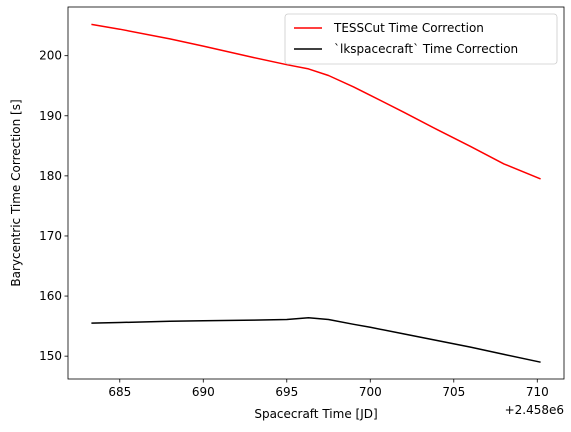 This screenshot has width=571, height=432. I want to click on y-tick-label: 200, so click(50, 56).